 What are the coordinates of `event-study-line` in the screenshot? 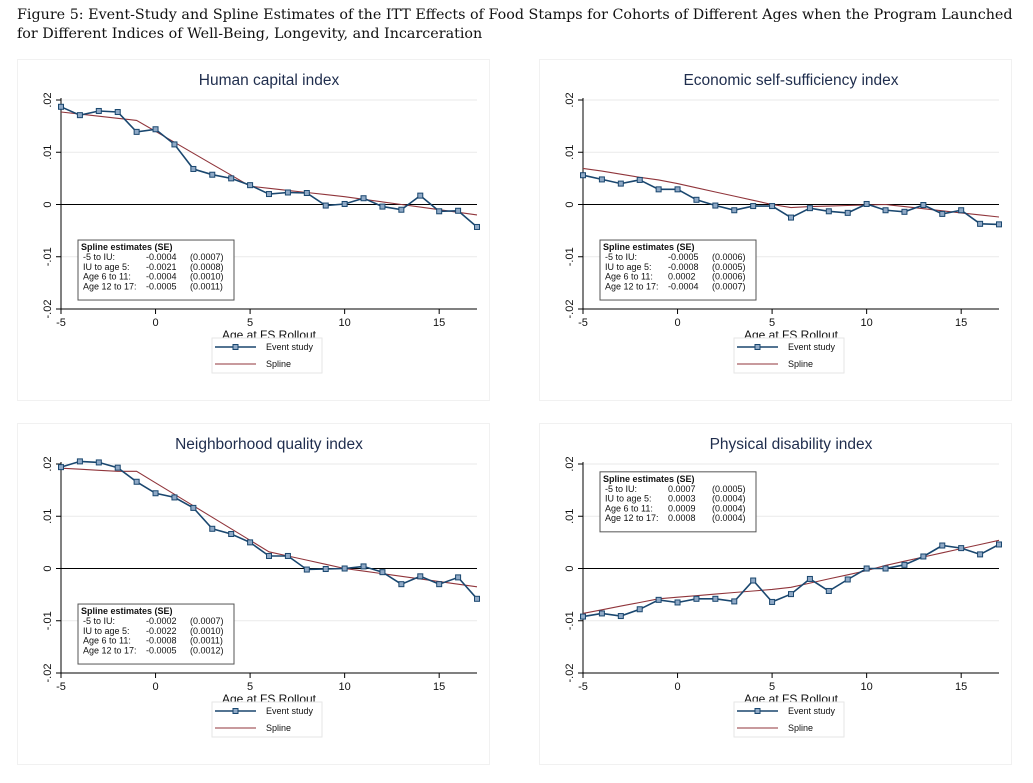 It's located at (791, 580).